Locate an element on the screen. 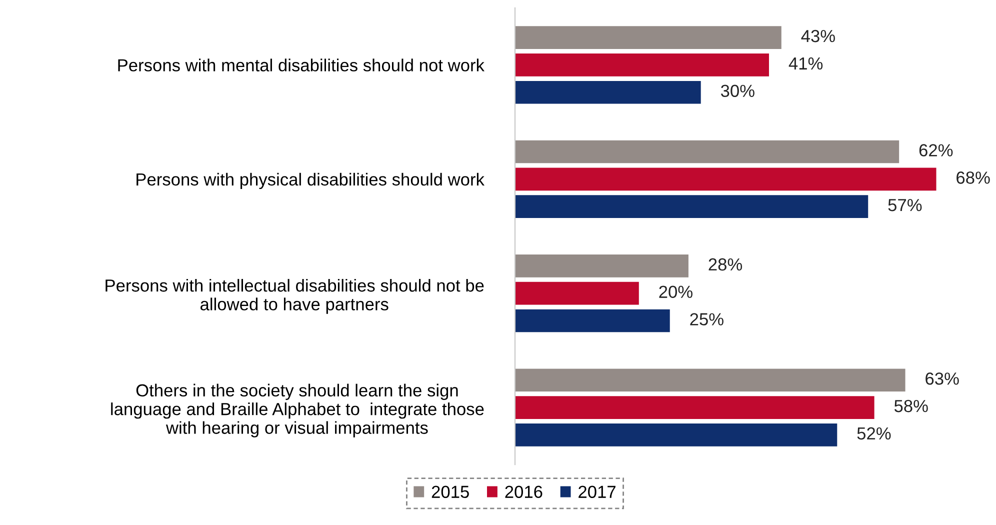 This screenshot has height=525, width=996. data-label: 62% is located at coordinates (936, 150).